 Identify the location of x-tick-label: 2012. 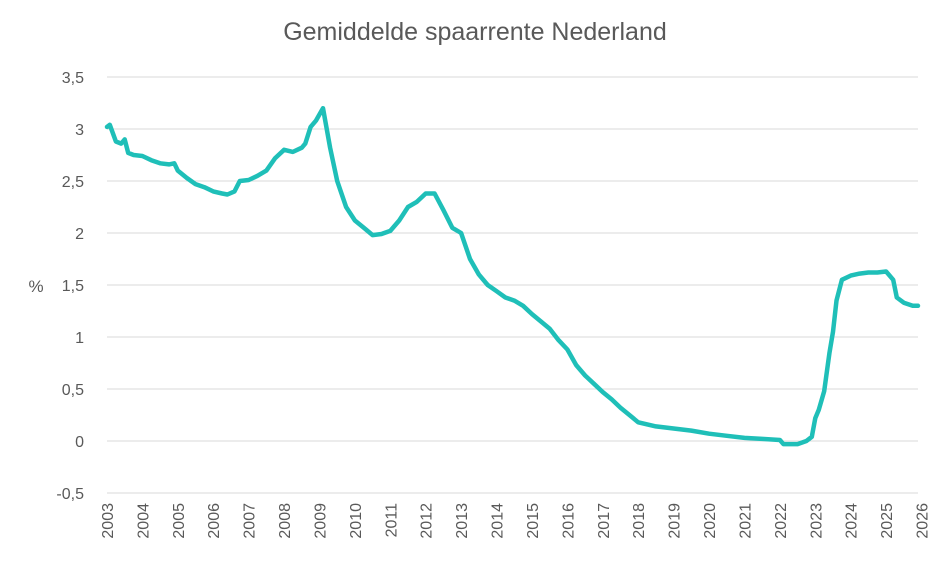
(427, 521).